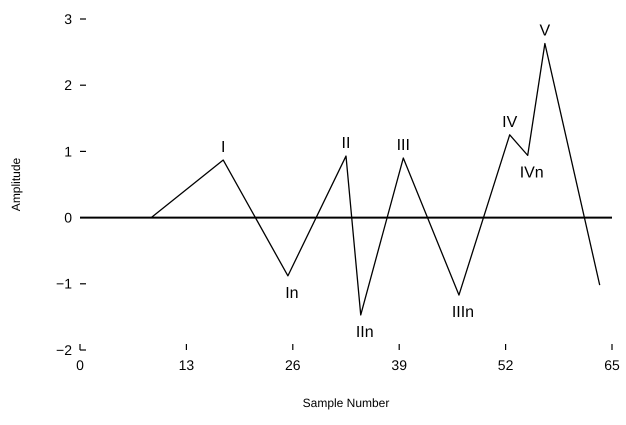 The image size is (626, 425). Describe the element at coordinates (532, 173) in the screenshot. I see `annotation: IVn` at that location.